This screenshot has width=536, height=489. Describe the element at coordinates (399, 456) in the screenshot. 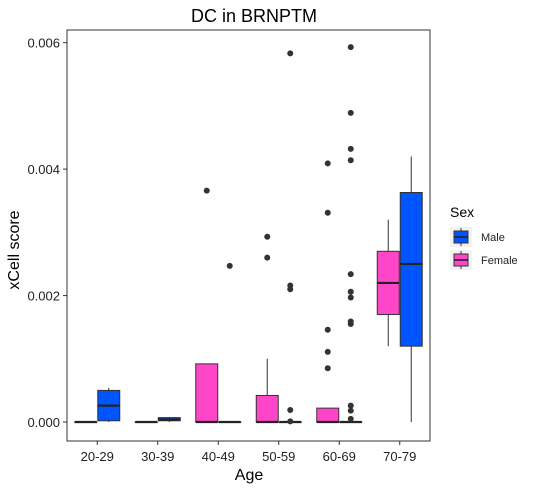

I see `x-tick-label: 70-79` at that location.